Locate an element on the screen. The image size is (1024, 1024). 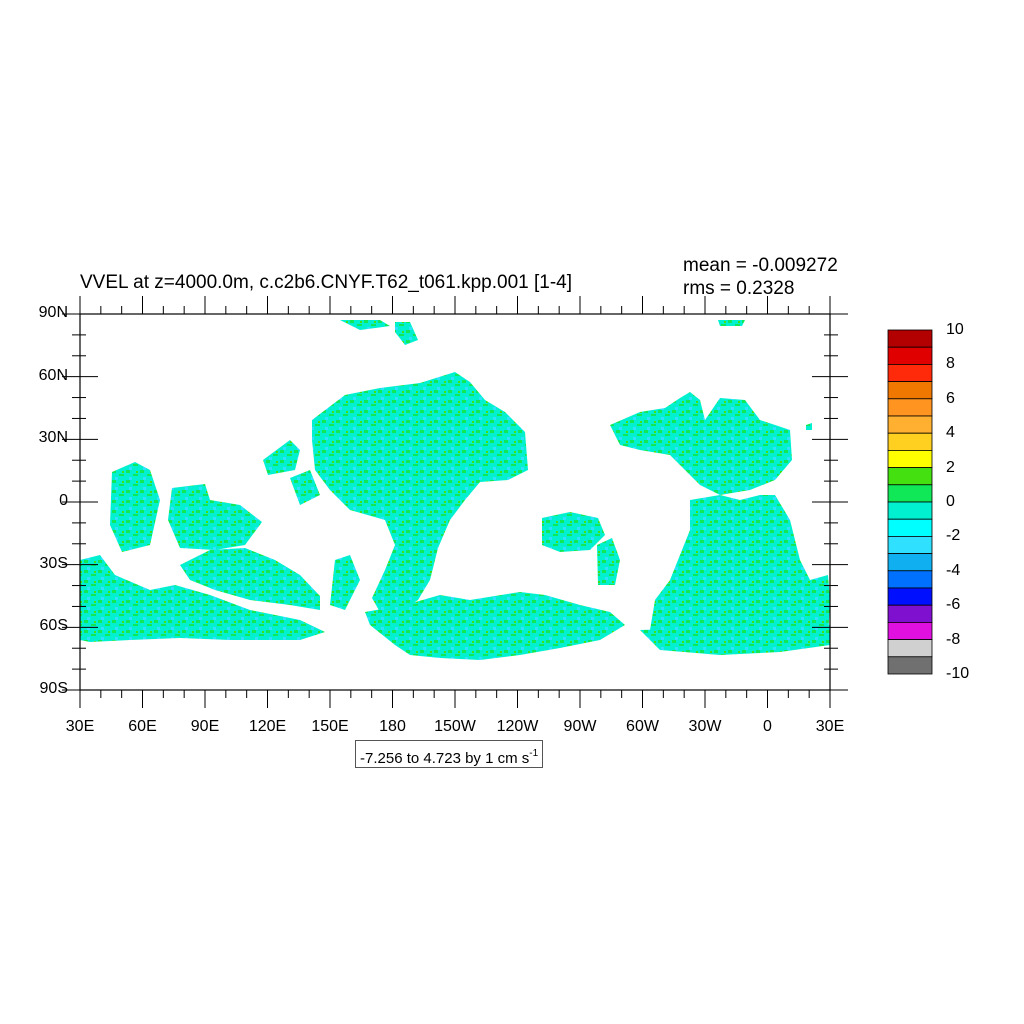
colorbar-label: 0 is located at coordinates (950, 501).